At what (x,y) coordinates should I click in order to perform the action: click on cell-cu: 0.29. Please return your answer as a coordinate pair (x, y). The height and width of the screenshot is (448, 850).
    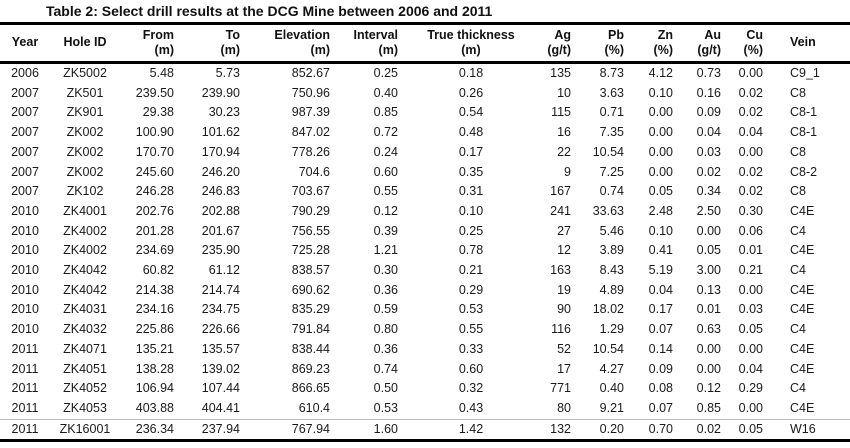
    Looking at the image, I should click on (750, 388).